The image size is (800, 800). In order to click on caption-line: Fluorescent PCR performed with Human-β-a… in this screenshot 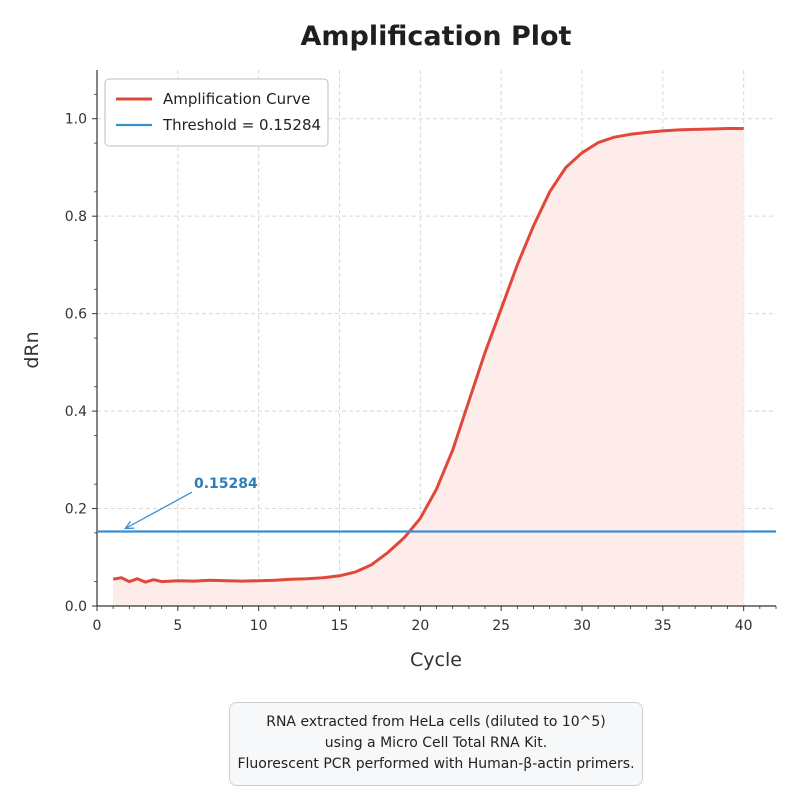, I will do `click(436, 764)`.